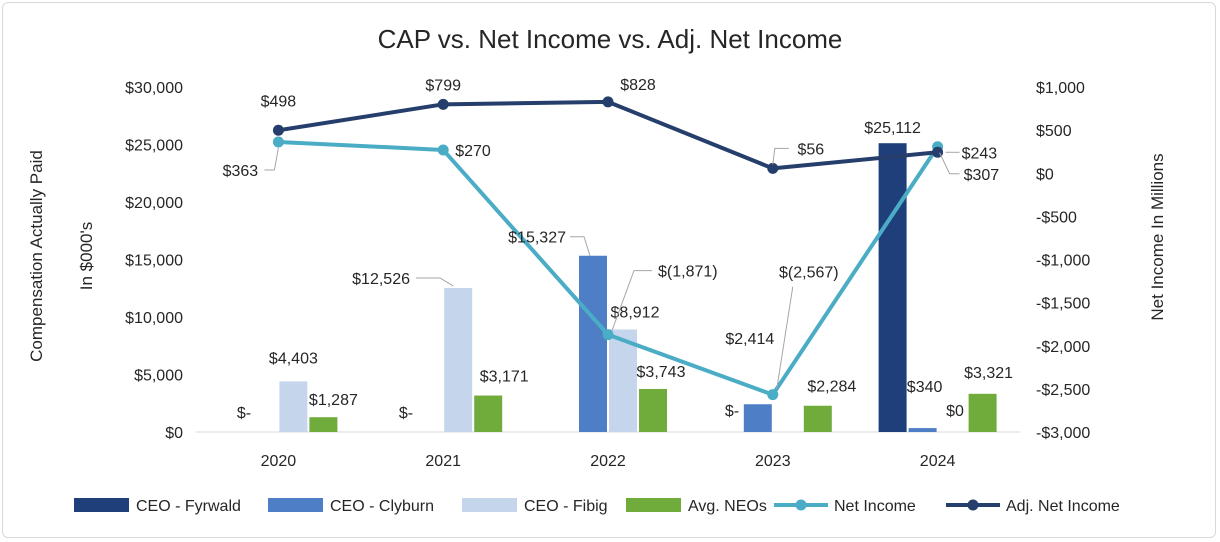  What do you see at coordinates (154, 203) in the screenshot?
I see `y-left-tick-label: $20,000` at bounding box center [154, 203].